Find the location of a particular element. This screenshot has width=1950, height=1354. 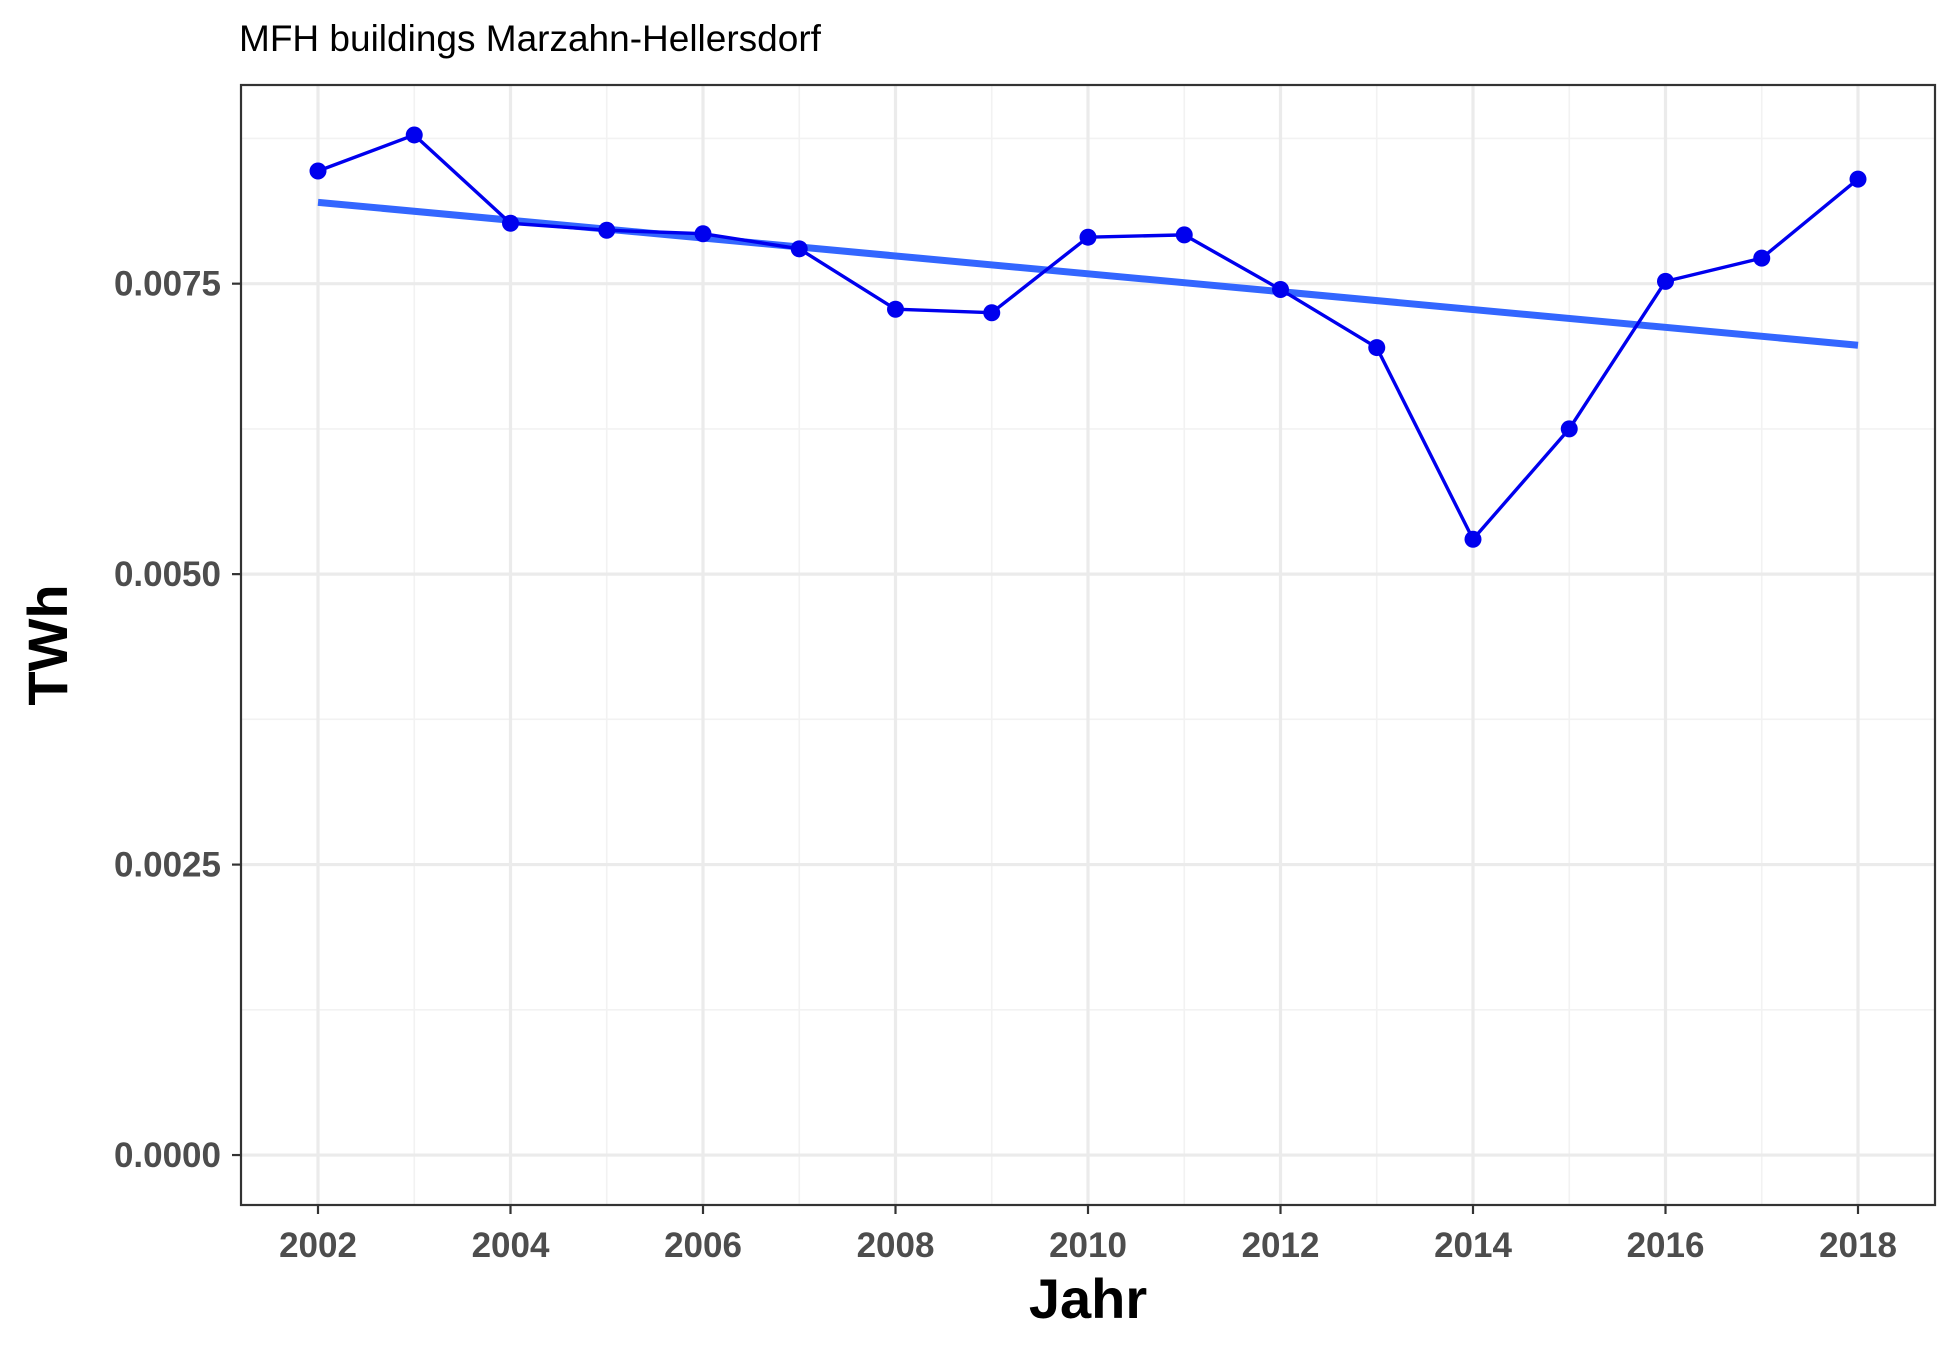

x-tick-label: 2010 is located at coordinates (1088, 1245).